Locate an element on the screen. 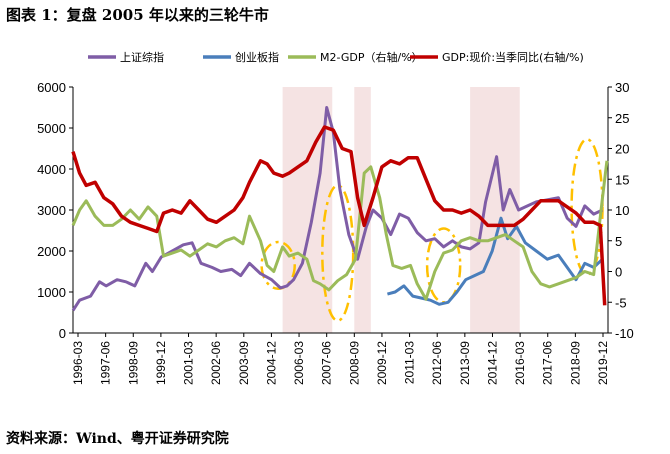 The width and height of the screenshot is (670, 454). x-tick-label: 2003-09 is located at coordinates (244, 363).